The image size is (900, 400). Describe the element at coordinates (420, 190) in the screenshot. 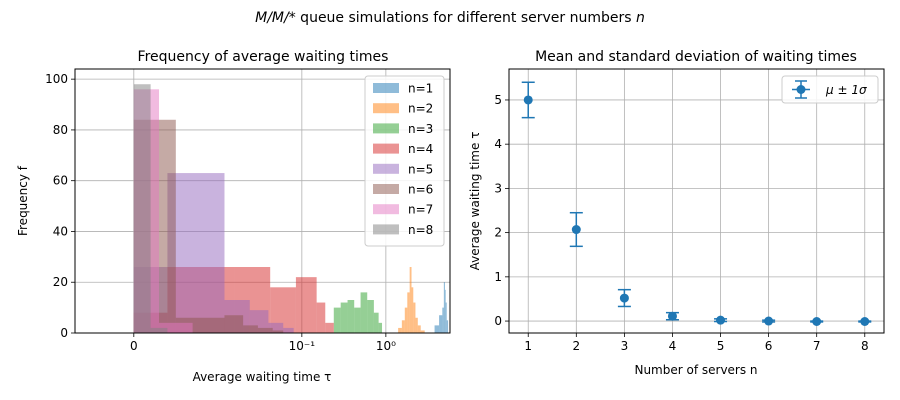

I see `histogram-legend-label-n6: n=6` at that location.